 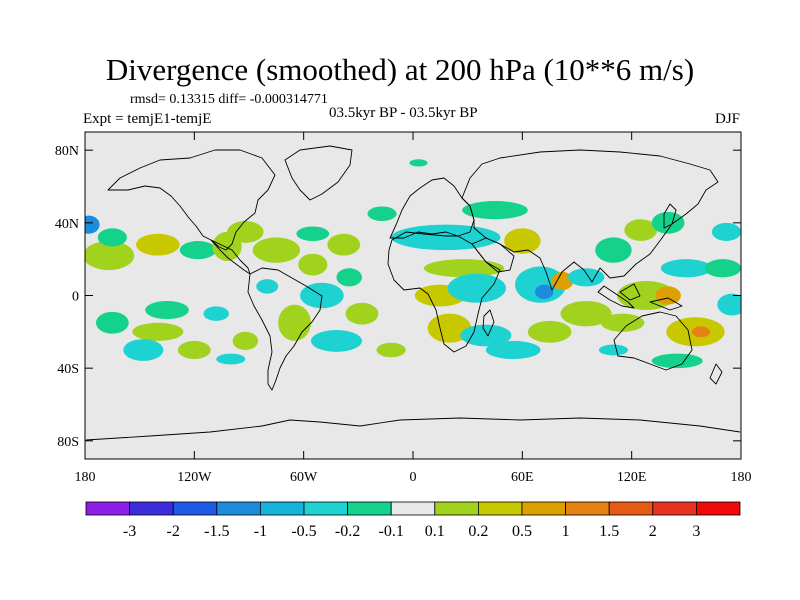 What do you see at coordinates (67, 151) in the screenshot?
I see `lat-tick-label-0: 80N` at bounding box center [67, 151].